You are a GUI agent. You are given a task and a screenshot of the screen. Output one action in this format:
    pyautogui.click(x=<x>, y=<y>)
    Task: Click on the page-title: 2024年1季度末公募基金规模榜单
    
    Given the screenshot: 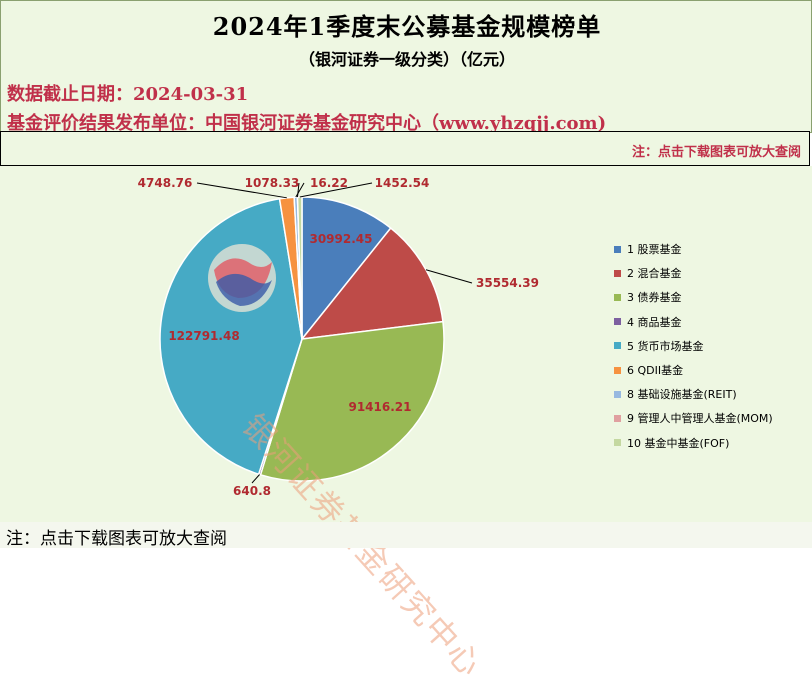 What is the action you would take?
    pyautogui.click(x=407, y=26)
    